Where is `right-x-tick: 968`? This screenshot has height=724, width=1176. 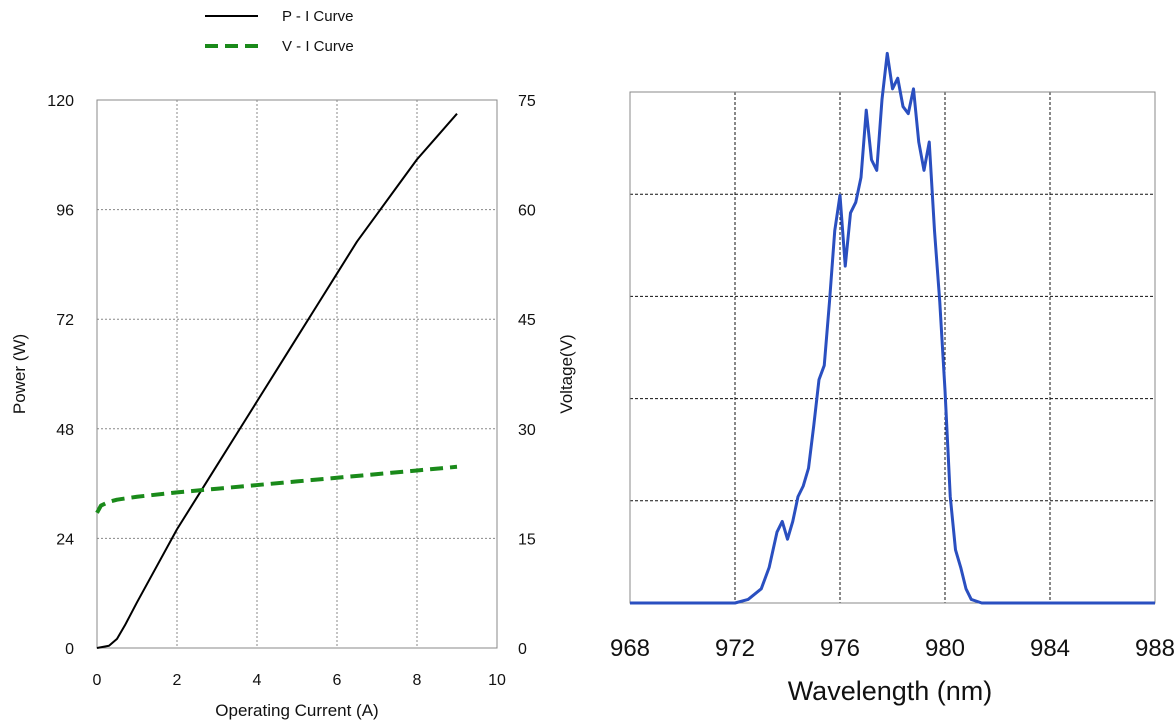
right-x-tick: 968 is located at coordinates (630, 648).